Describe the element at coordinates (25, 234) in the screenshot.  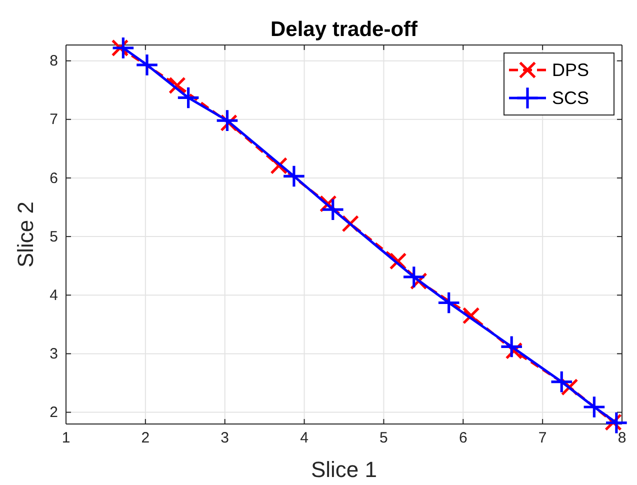
I see `y-axis-title: Slice 2` at that location.